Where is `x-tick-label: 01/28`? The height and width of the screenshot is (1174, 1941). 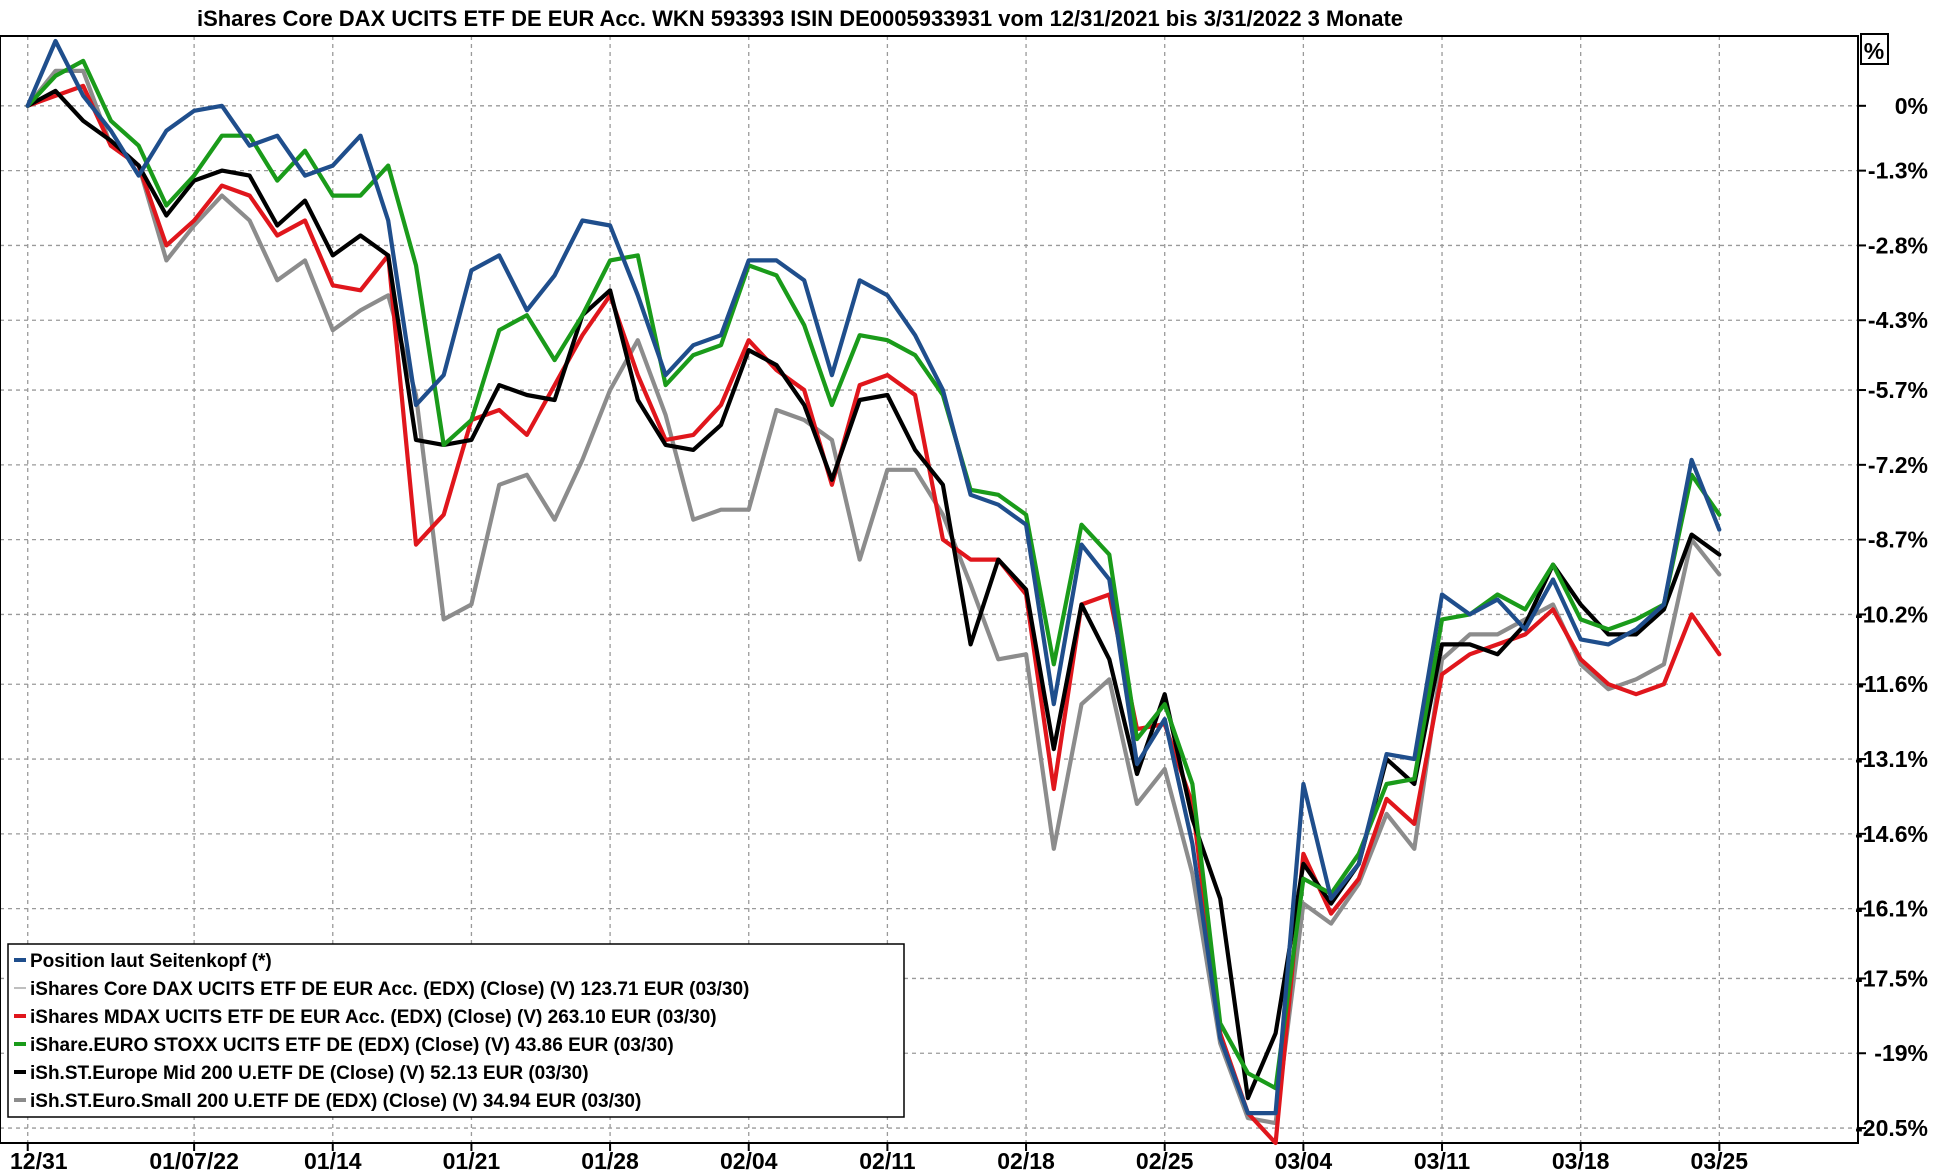 x-tick-label: 01/28 is located at coordinates (610, 1161).